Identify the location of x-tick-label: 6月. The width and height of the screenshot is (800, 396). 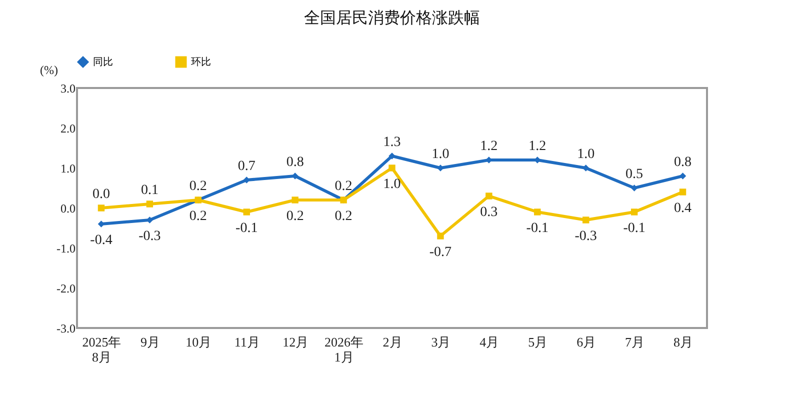
(586, 342).